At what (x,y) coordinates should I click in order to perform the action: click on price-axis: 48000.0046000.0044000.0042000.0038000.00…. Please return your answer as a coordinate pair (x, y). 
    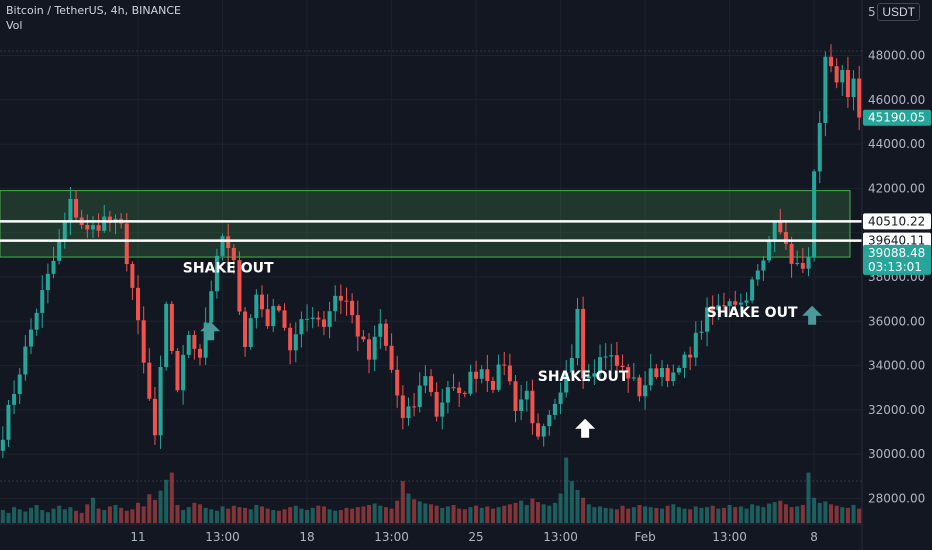
    Looking at the image, I should click on (896, 275).